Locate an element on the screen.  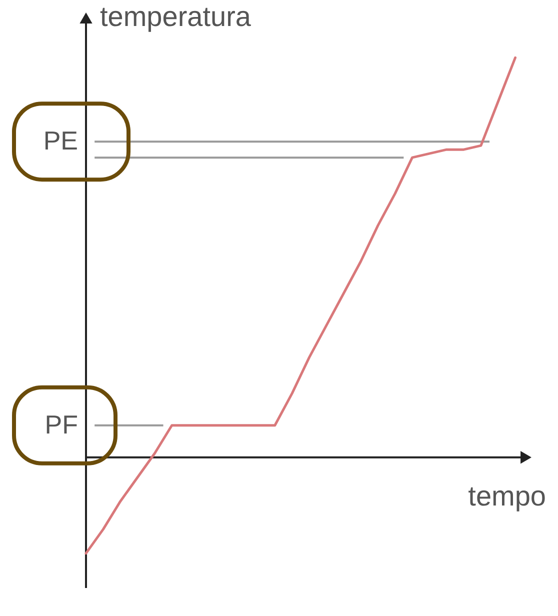
x-axis-title: tempo is located at coordinates (507, 496).